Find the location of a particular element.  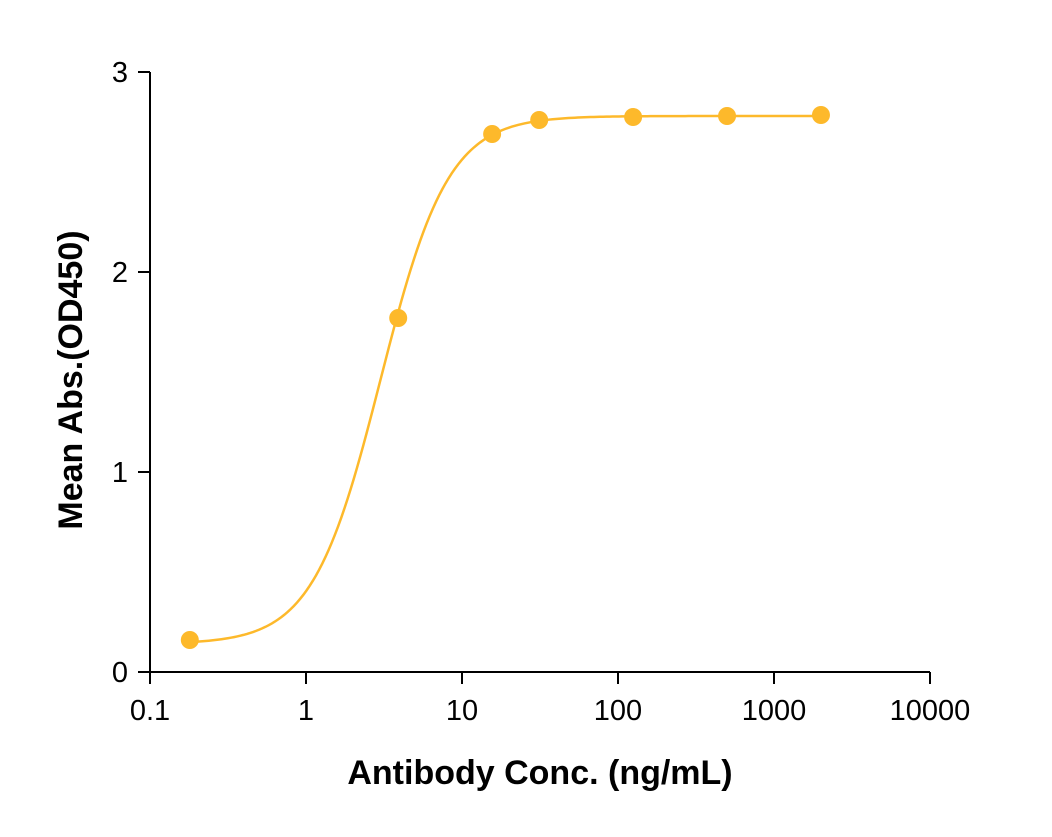

y-tick-label: 0 is located at coordinates (120, 673).